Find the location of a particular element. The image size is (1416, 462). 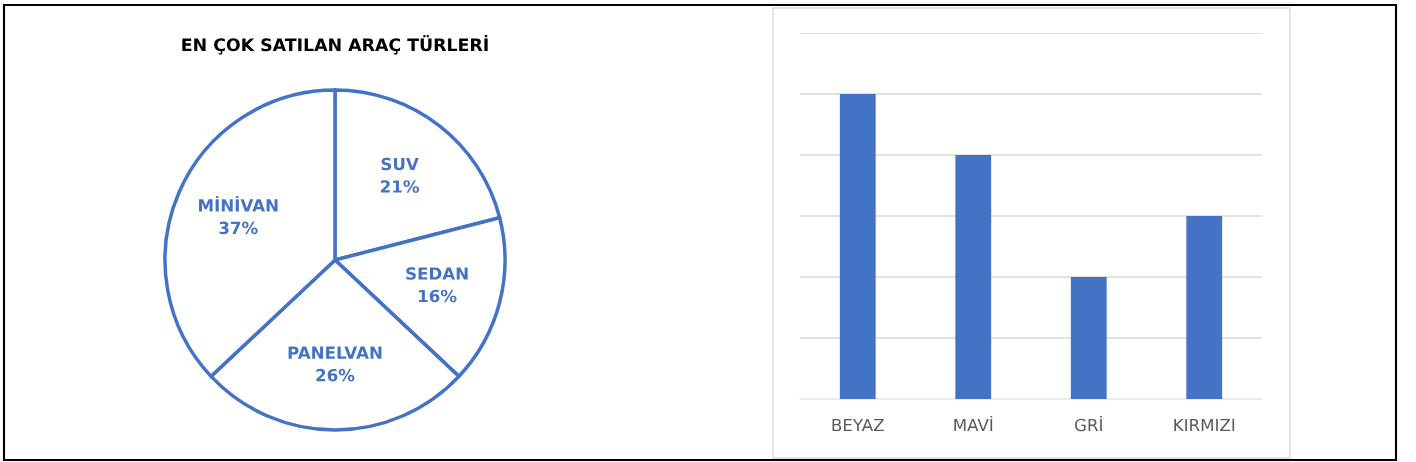

slice-label: SUV is located at coordinates (400, 164).